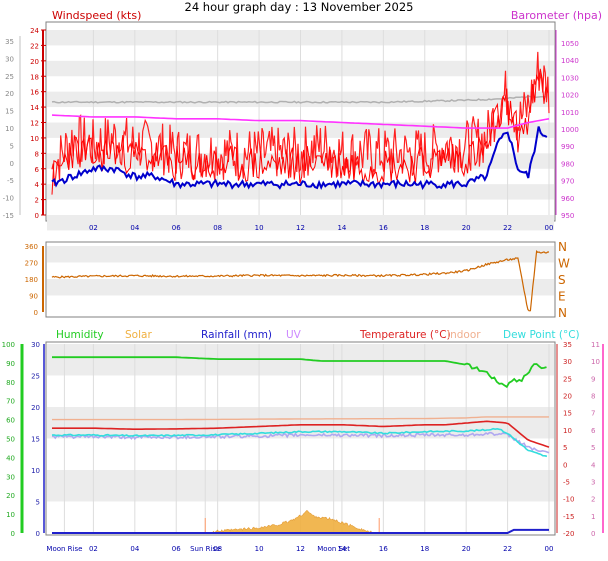 This screenshot has width=608, height=561. What do you see at coordinates (567, 414) in the screenshot?
I see `temp-tick-label: 15` at bounding box center [567, 414].